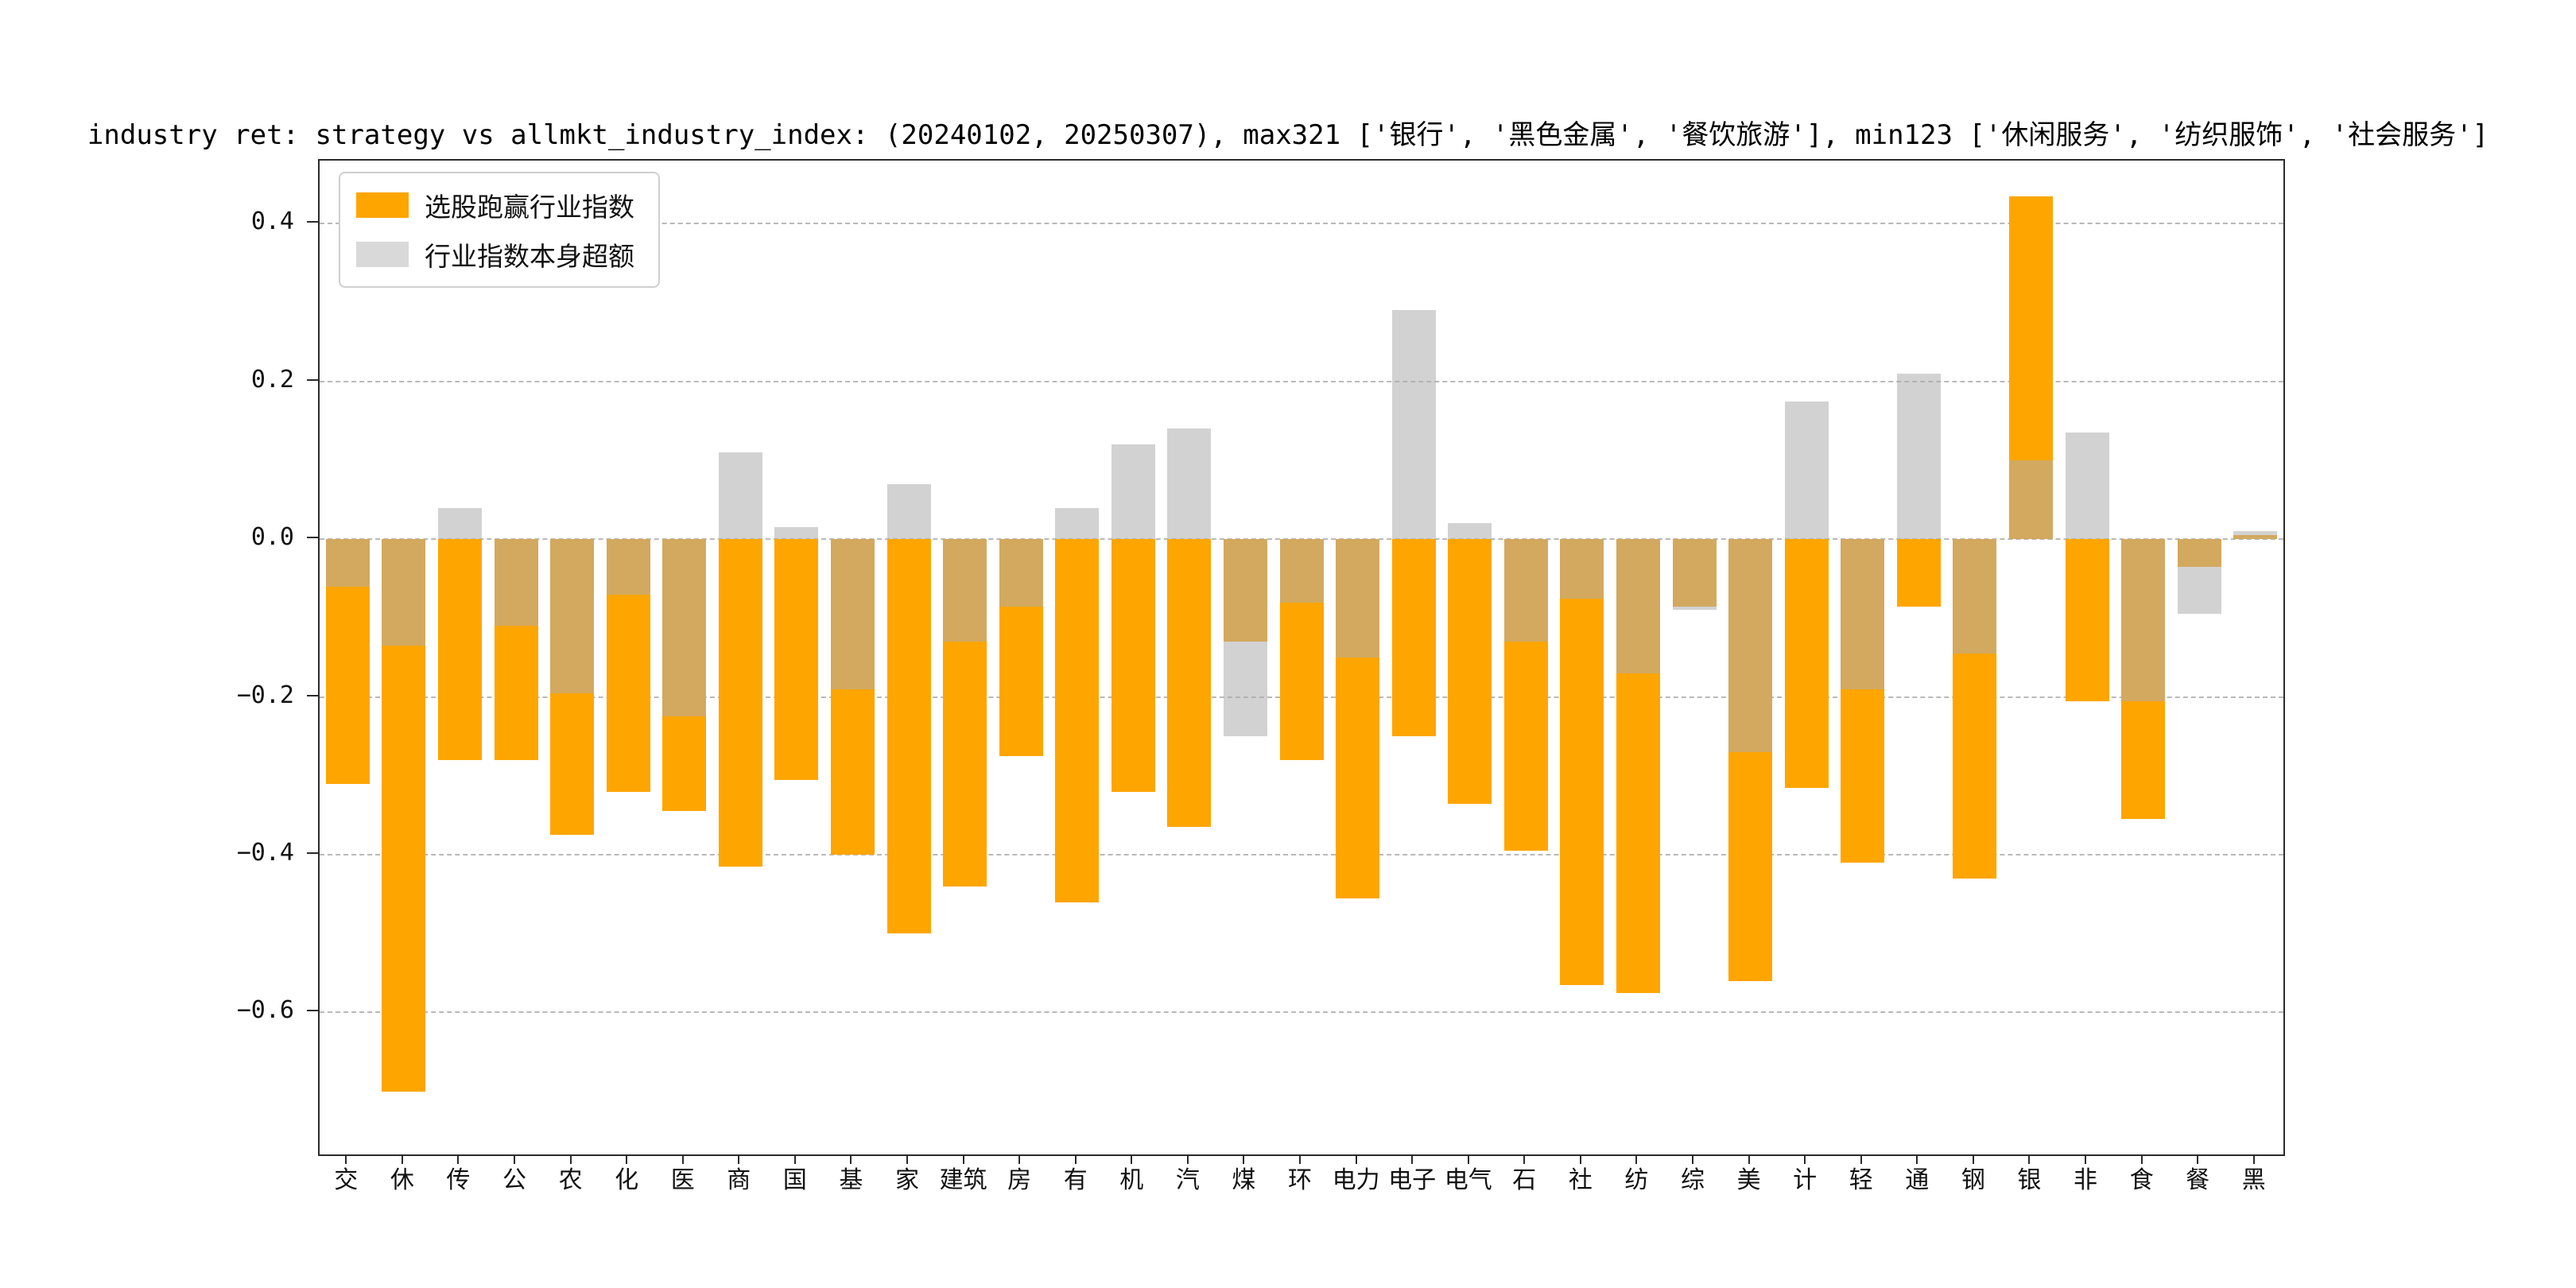  What do you see at coordinates (514, 1180) in the screenshot?
I see `x-tick-label: 公` at bounding box center [514, 1180].